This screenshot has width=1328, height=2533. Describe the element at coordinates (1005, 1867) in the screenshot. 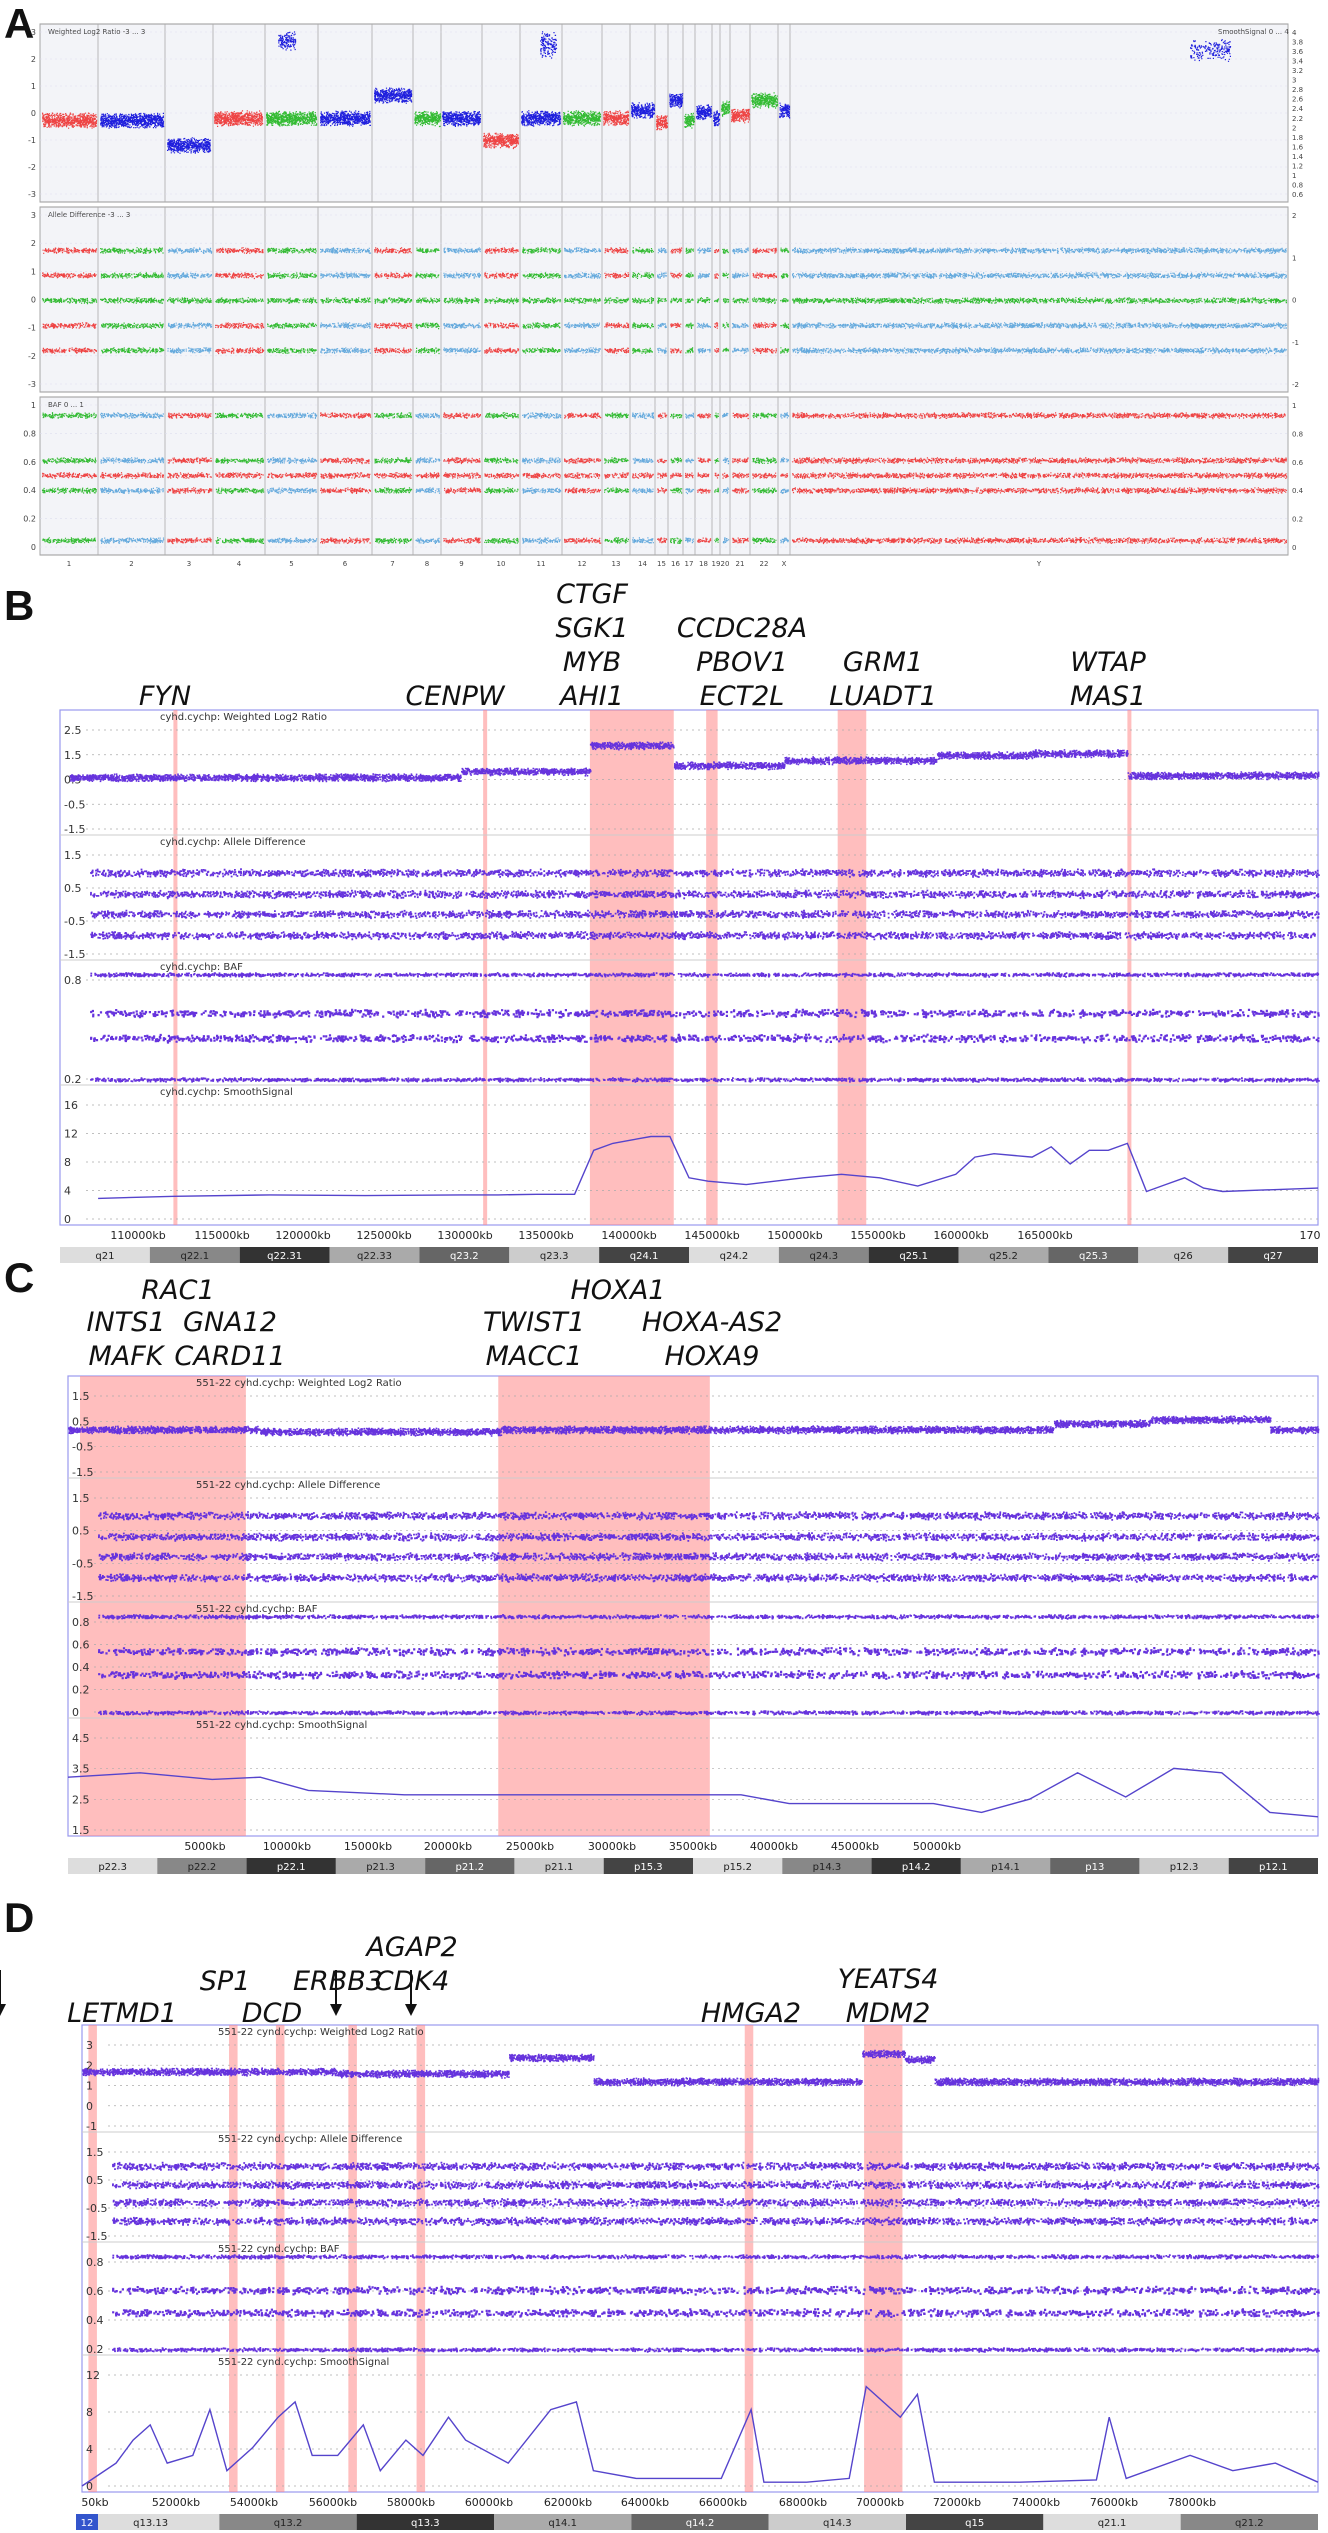

I see `cytoband-label: p14.1` at that location.